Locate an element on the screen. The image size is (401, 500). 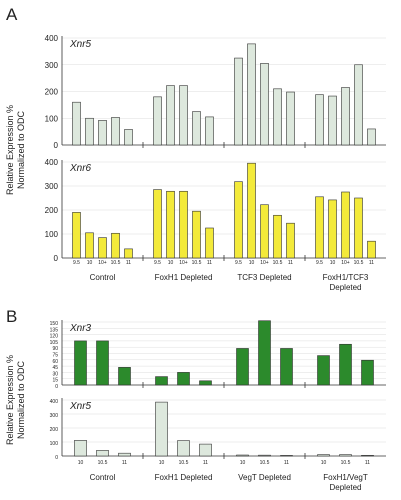
chart2-ytick-label: 400 is located at coordinates (52, 162).